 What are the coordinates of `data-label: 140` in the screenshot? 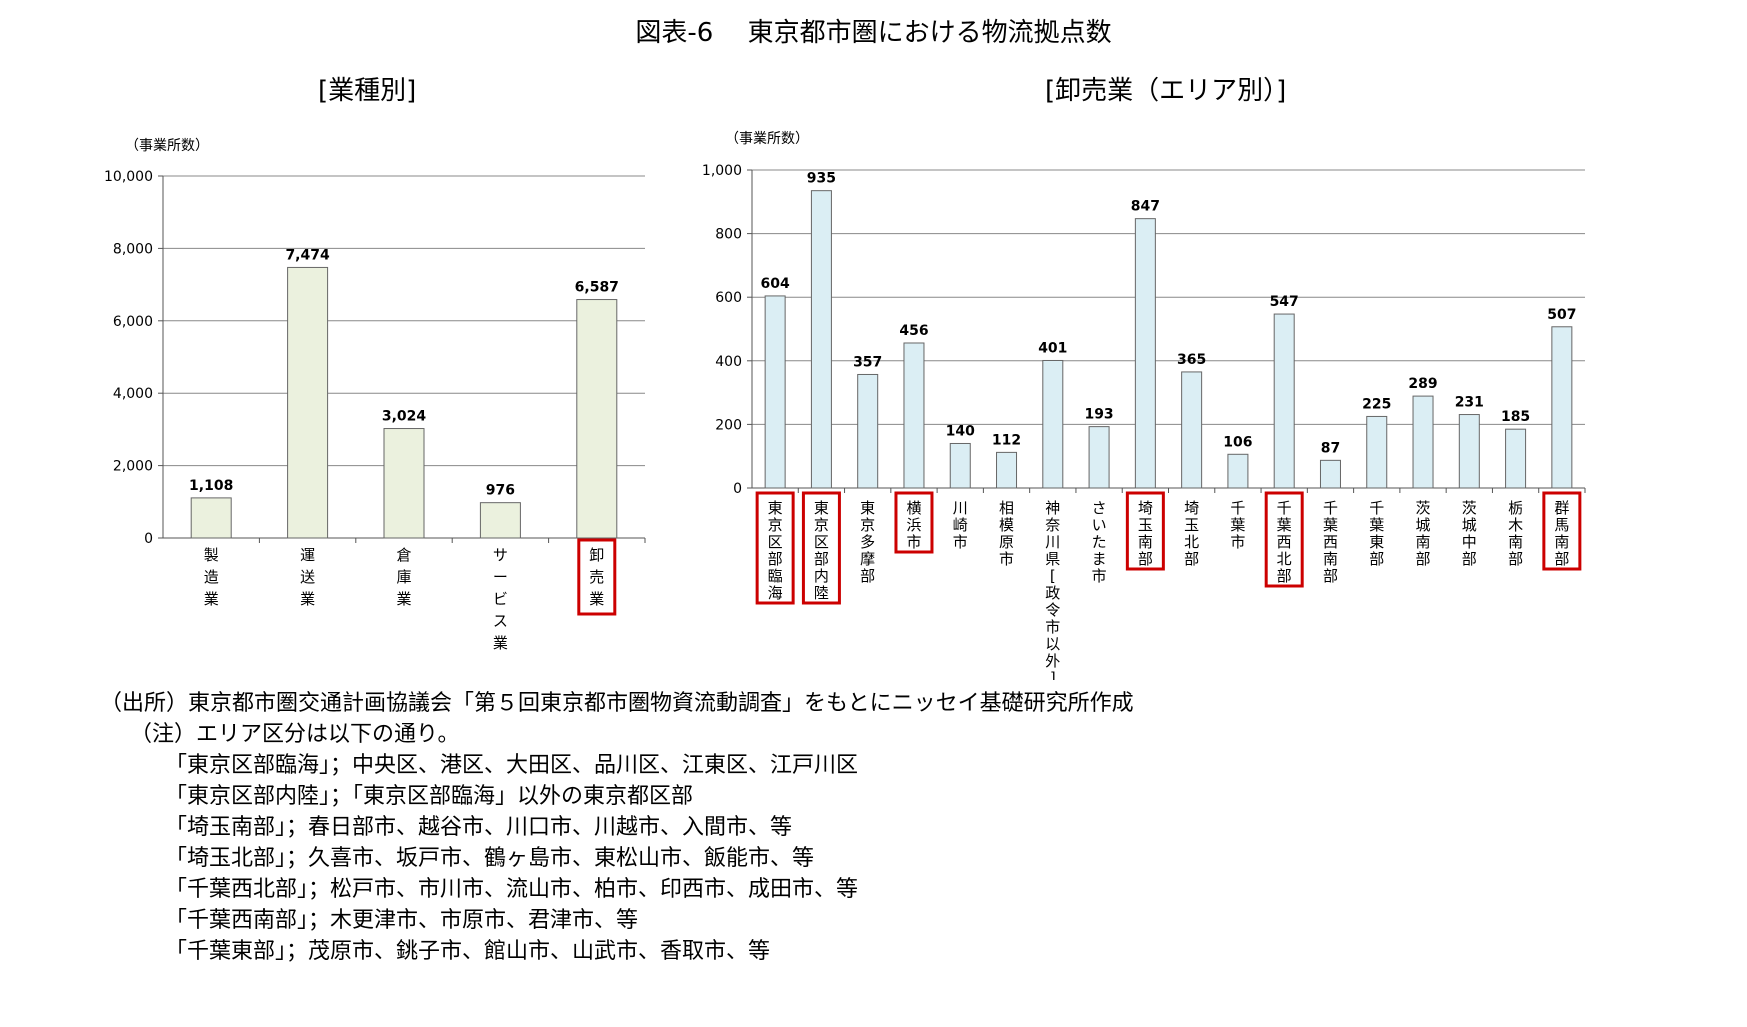 It's located at (960, 431).